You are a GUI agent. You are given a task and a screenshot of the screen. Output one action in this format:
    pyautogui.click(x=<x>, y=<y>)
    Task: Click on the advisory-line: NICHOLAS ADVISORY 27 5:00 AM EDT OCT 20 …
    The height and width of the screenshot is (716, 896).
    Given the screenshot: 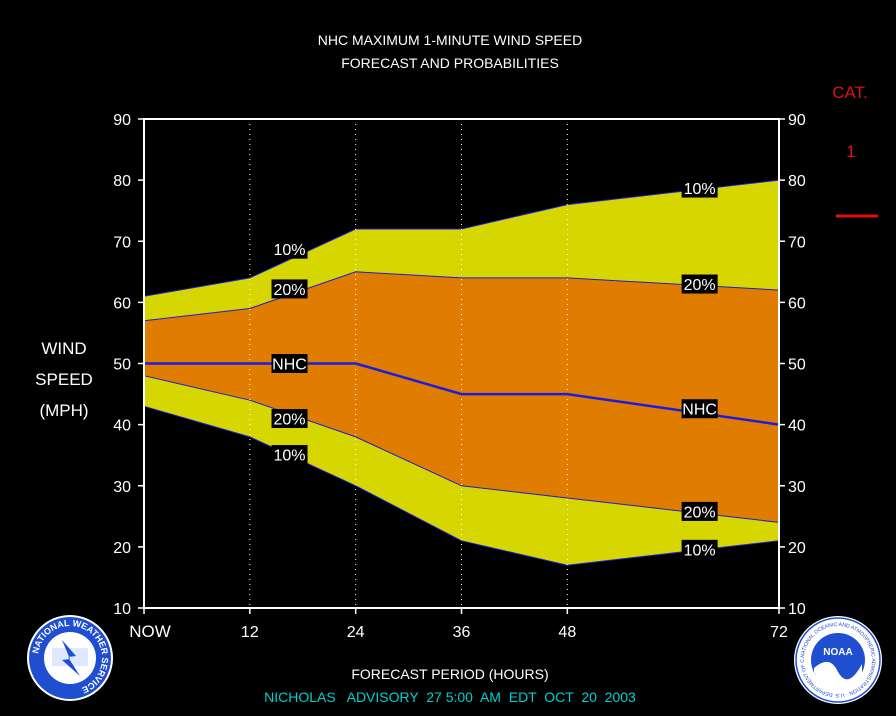 What is the action you would take?
    pyautogui.click(x=450, y=697)
    